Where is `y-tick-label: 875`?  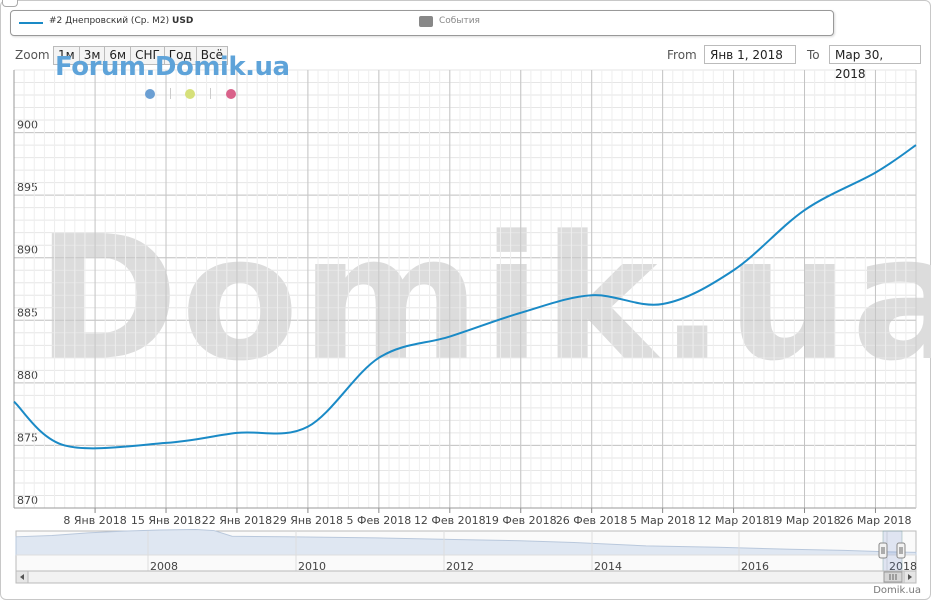
y-tick-label: 875 is located at coordinates (27, 437).